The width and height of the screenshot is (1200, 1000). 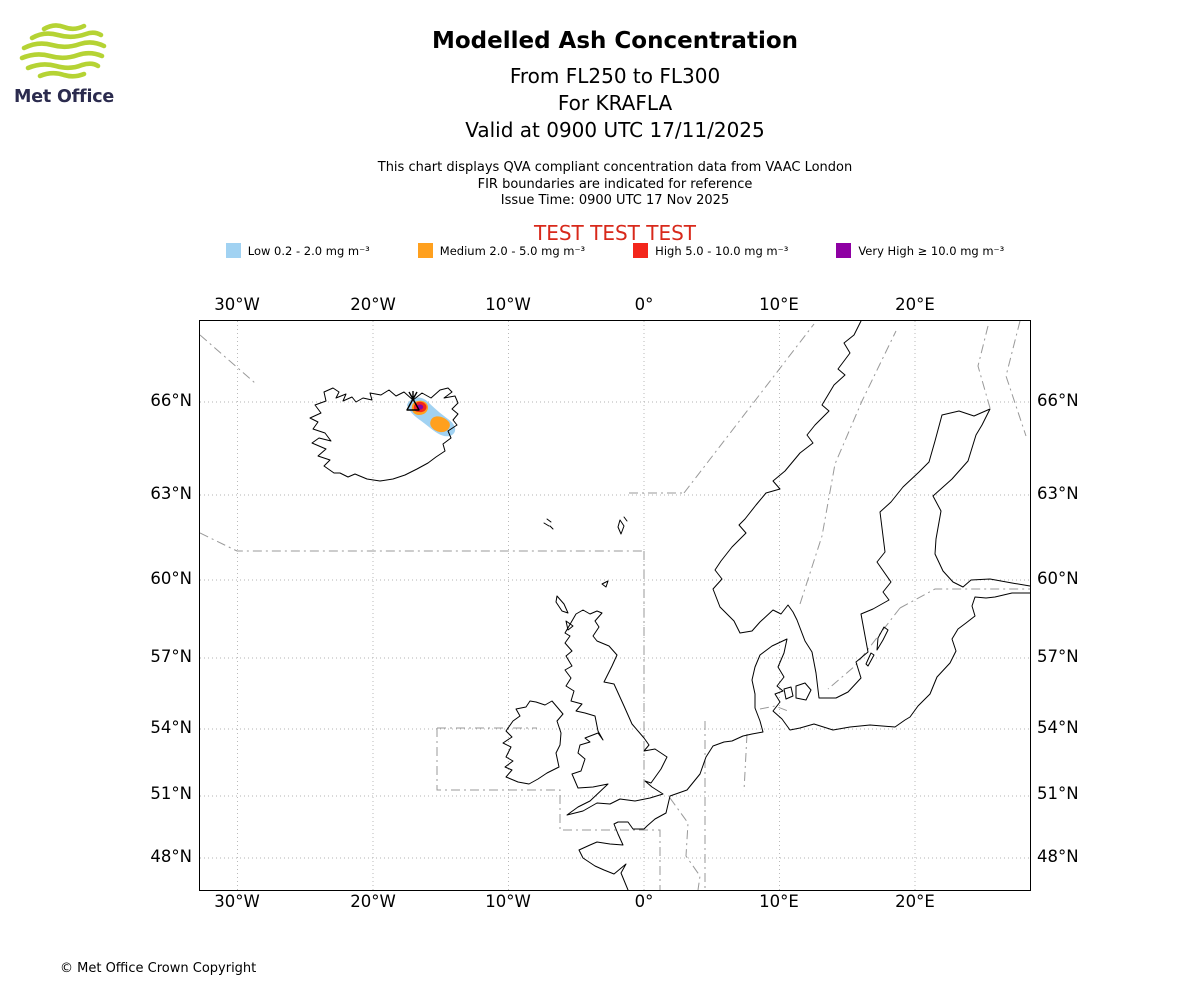 I want to click on coast-hebrides, so click(x=564, y=613).